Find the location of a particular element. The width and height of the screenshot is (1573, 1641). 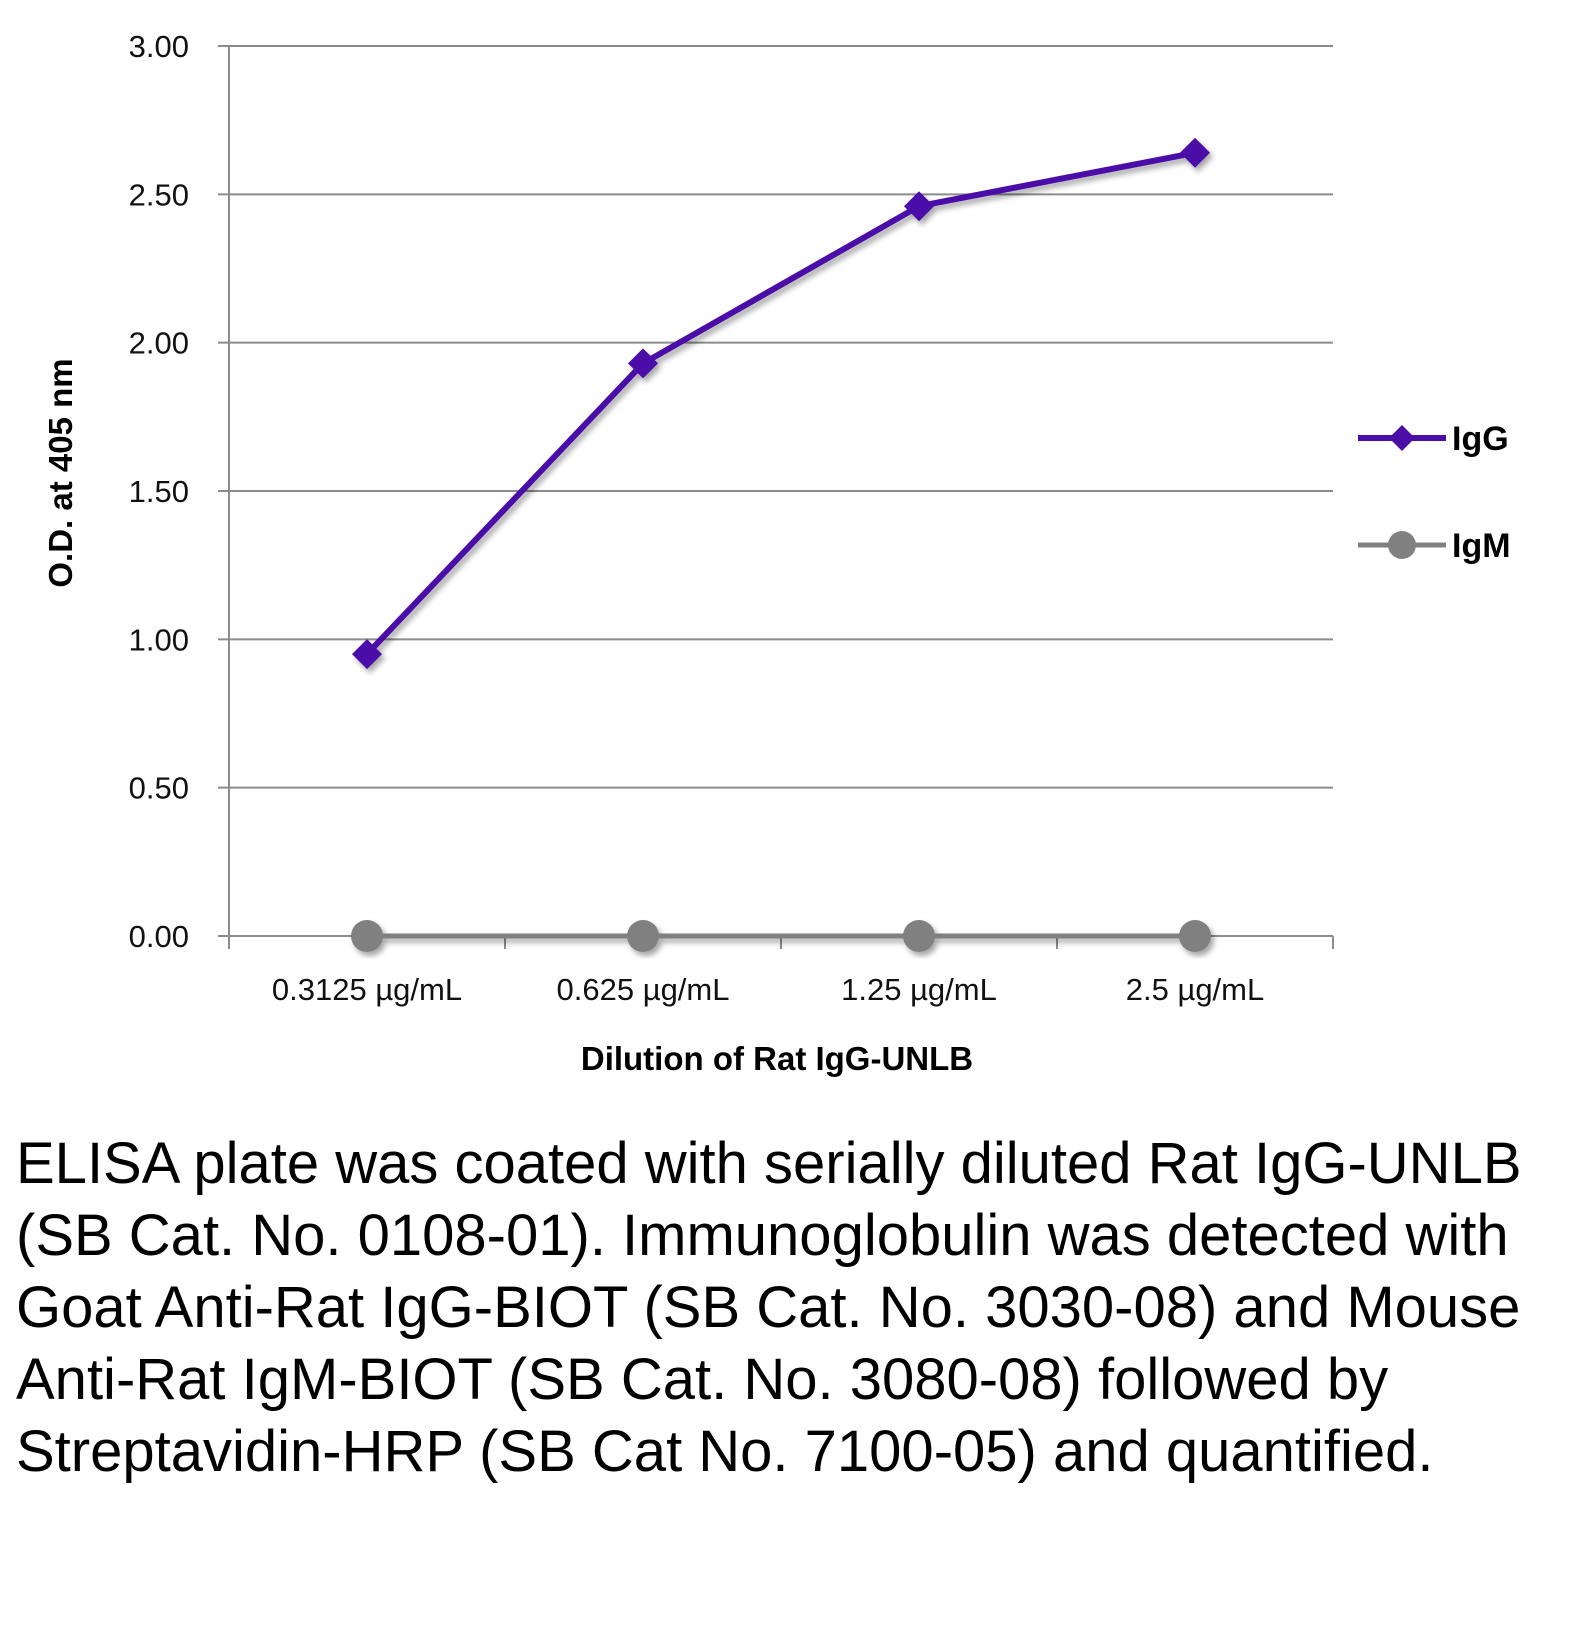

legend-item-igm: IgM is located at coordinates (1434, 546).